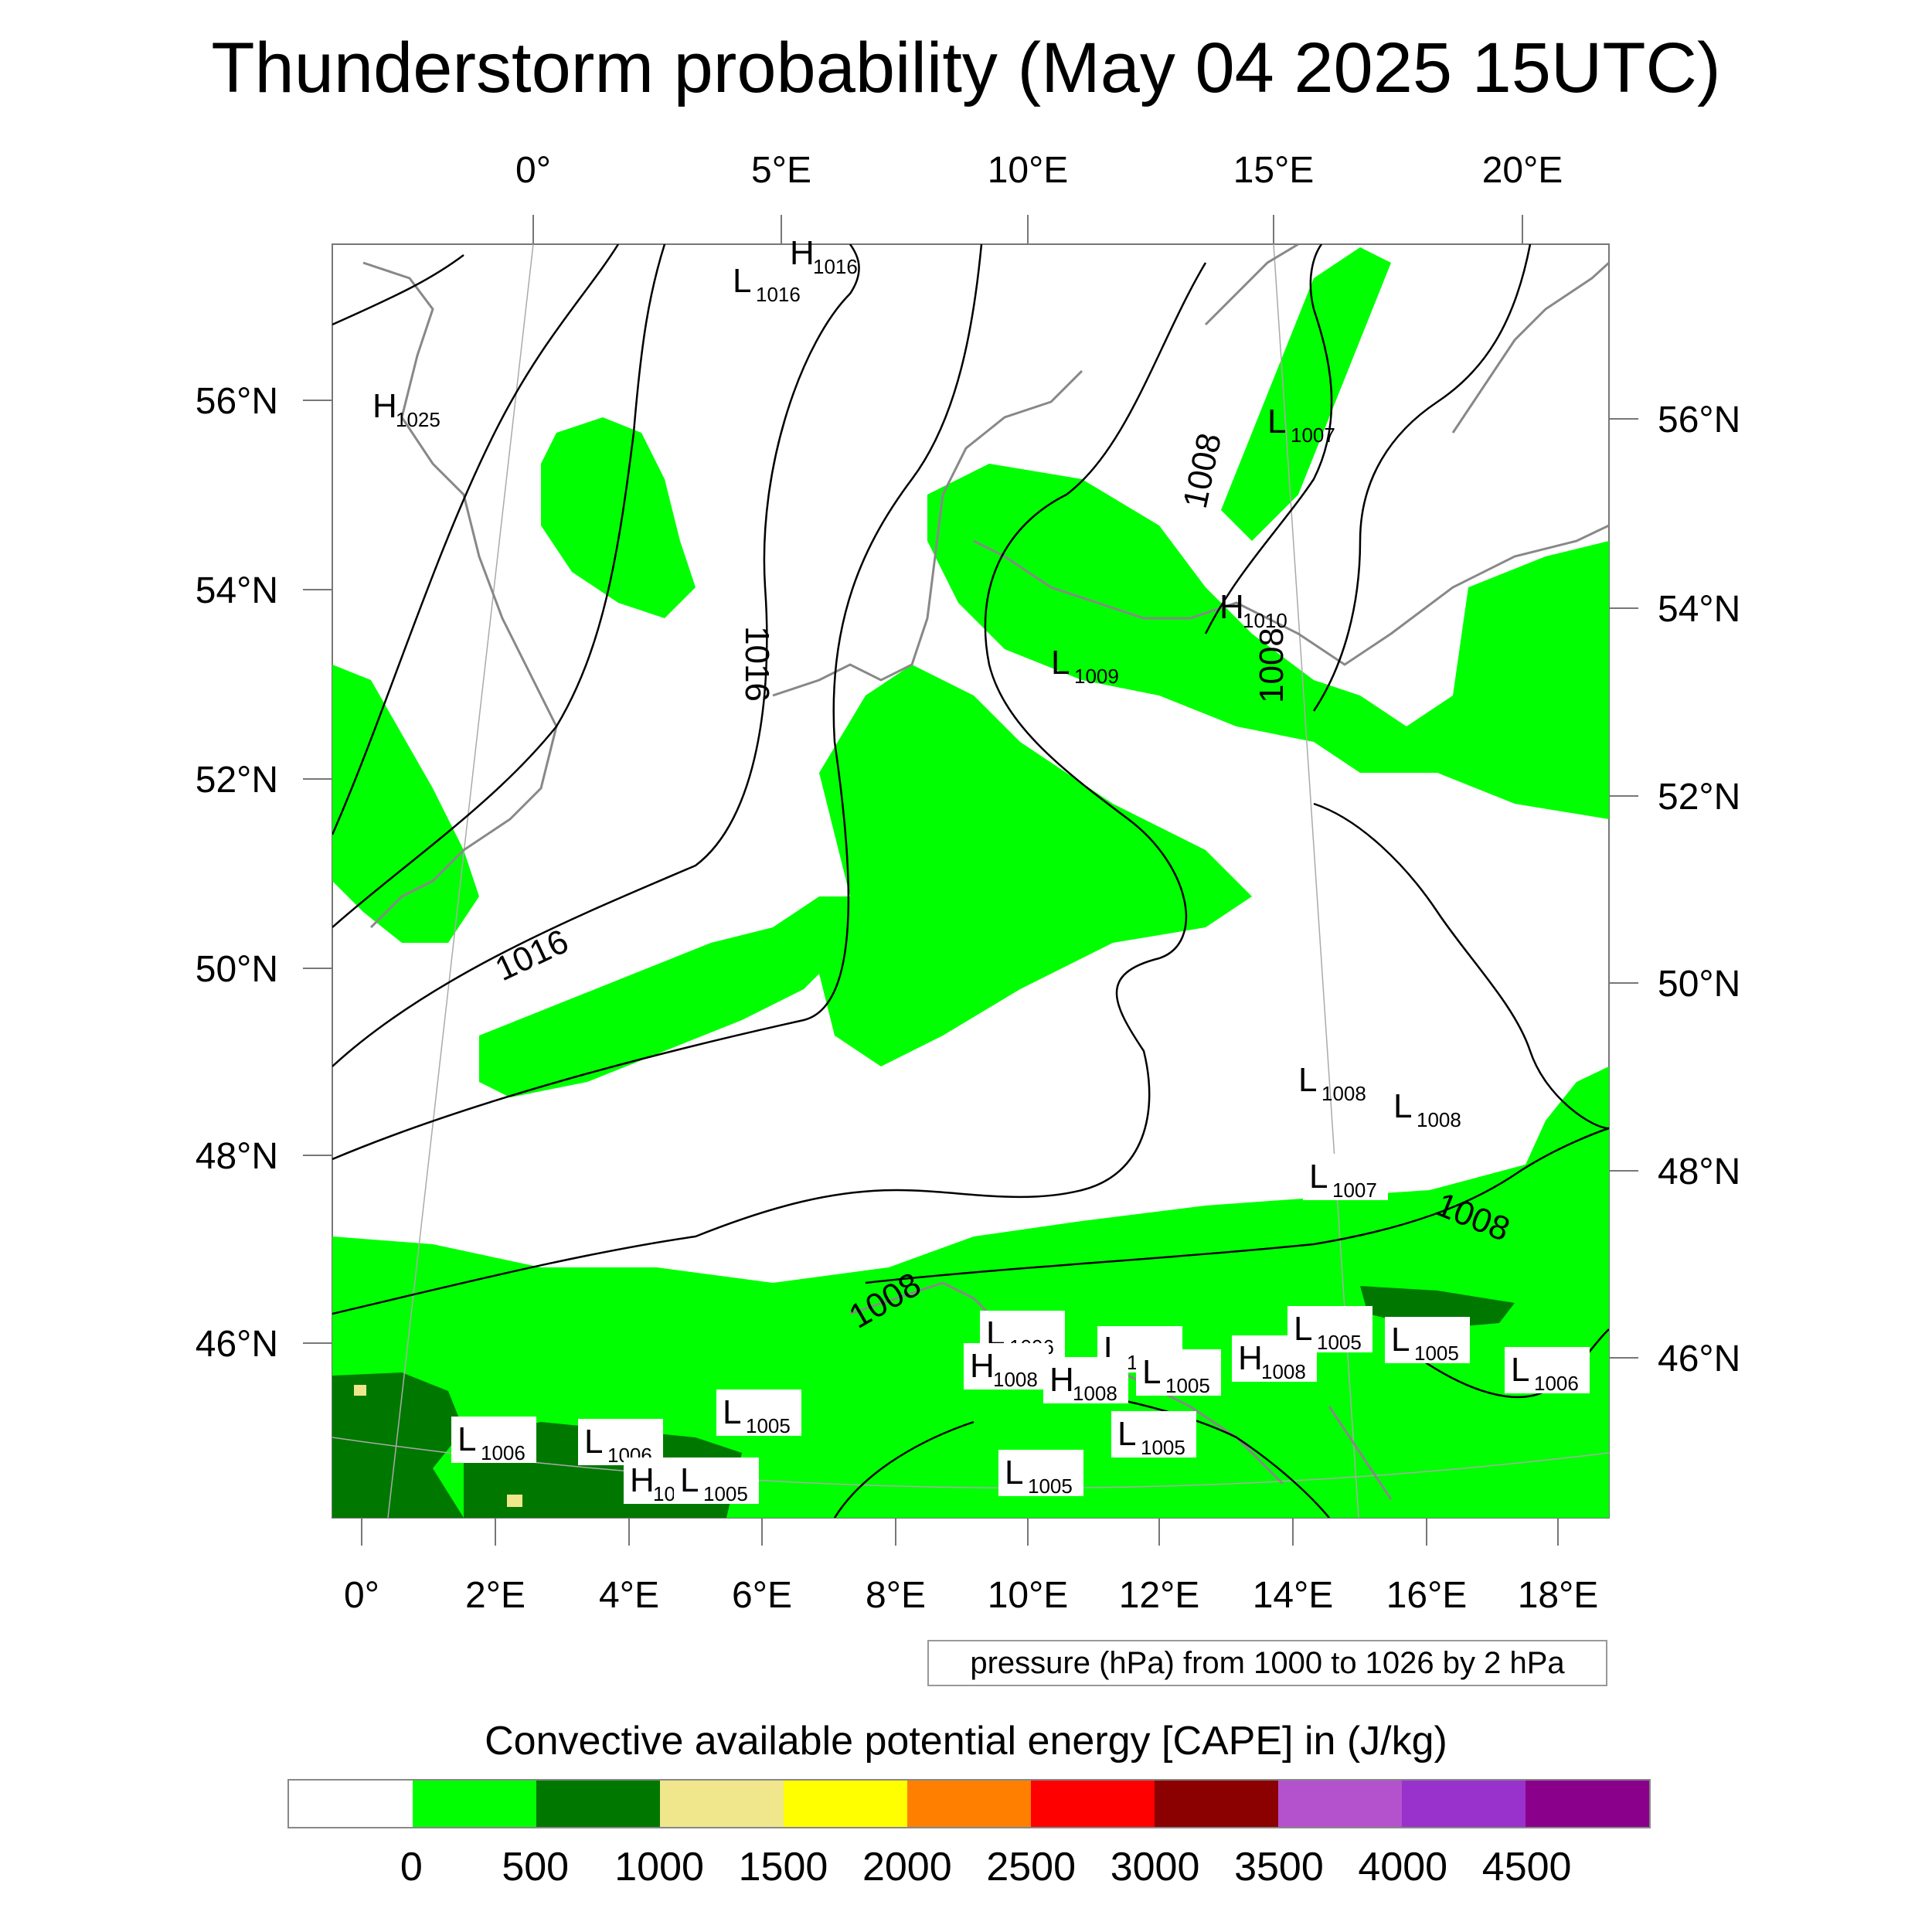 This screenshot has height=1932, width=1932. I want to click on cape-patch-southeast, so click(1558, 1292).